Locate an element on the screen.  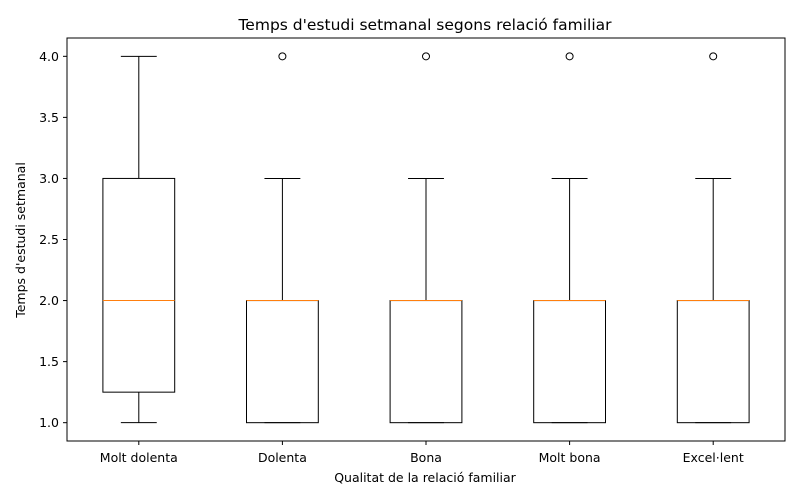
x-tick-label: Dolenta is located at coordinates (282, 457).